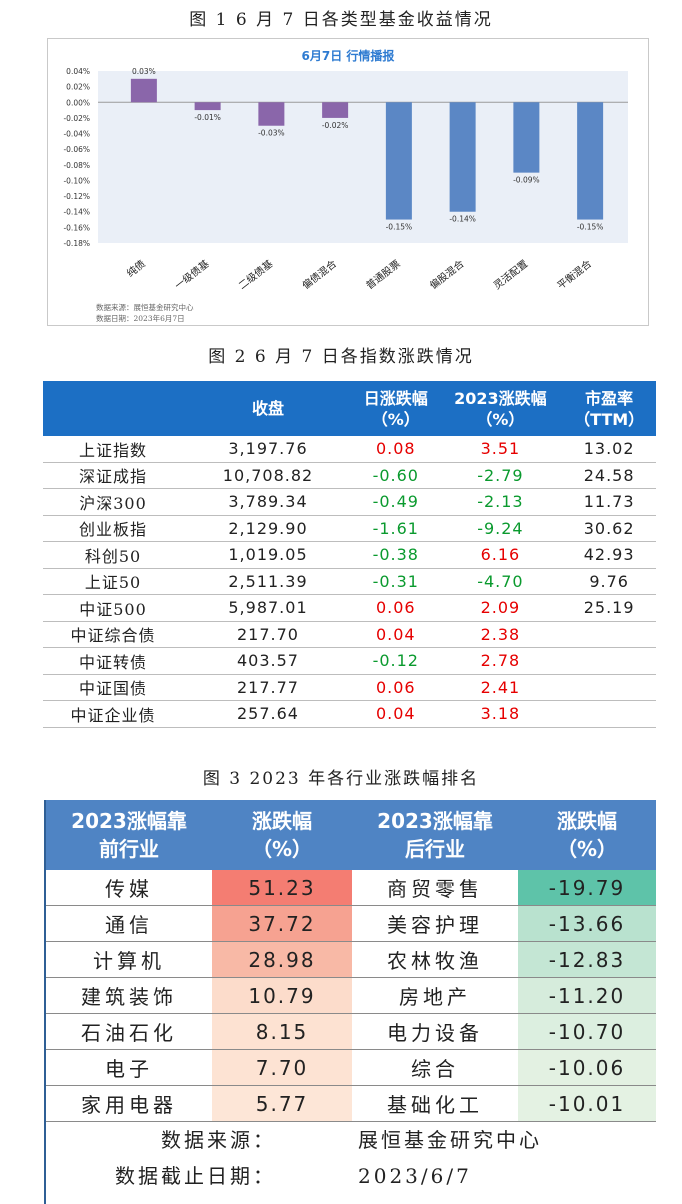 The image size is (682, 1204). Describe the element at coordinates (349, 634) in the screenshot. I see `table-row: 中证综合债 217.70 0.04 2.38` at that location.